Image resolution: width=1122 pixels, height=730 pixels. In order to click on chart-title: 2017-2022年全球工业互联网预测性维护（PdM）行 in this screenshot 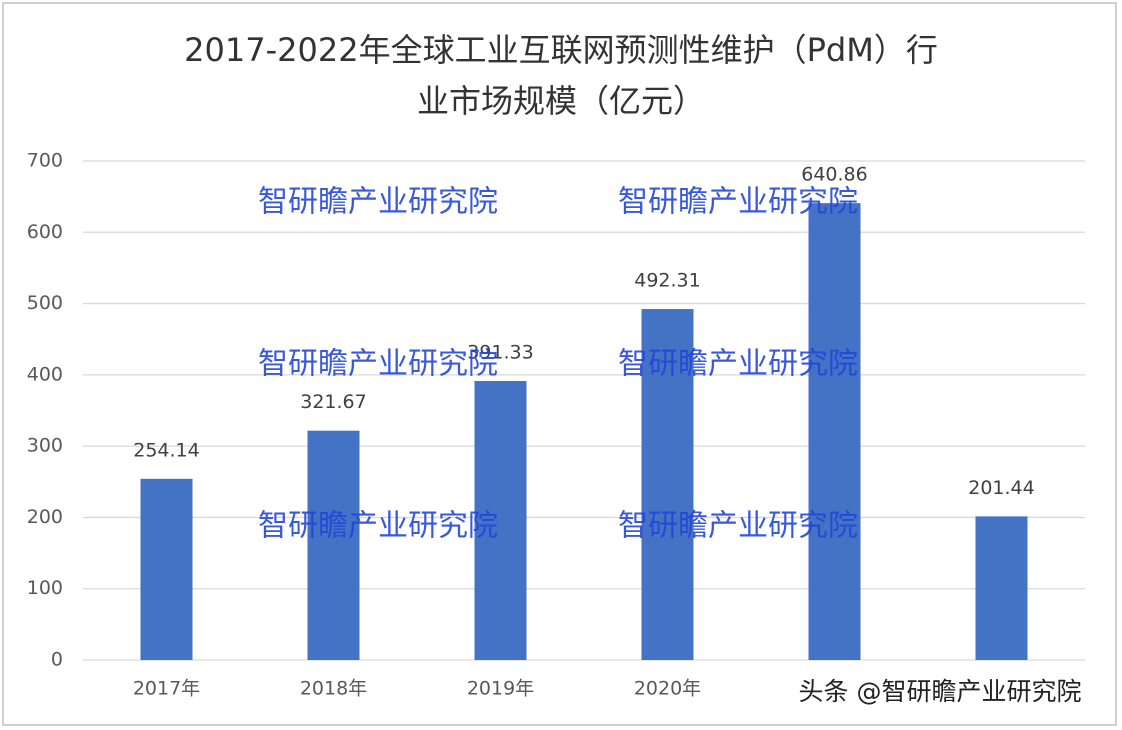, I will do `click(561, 50)`.